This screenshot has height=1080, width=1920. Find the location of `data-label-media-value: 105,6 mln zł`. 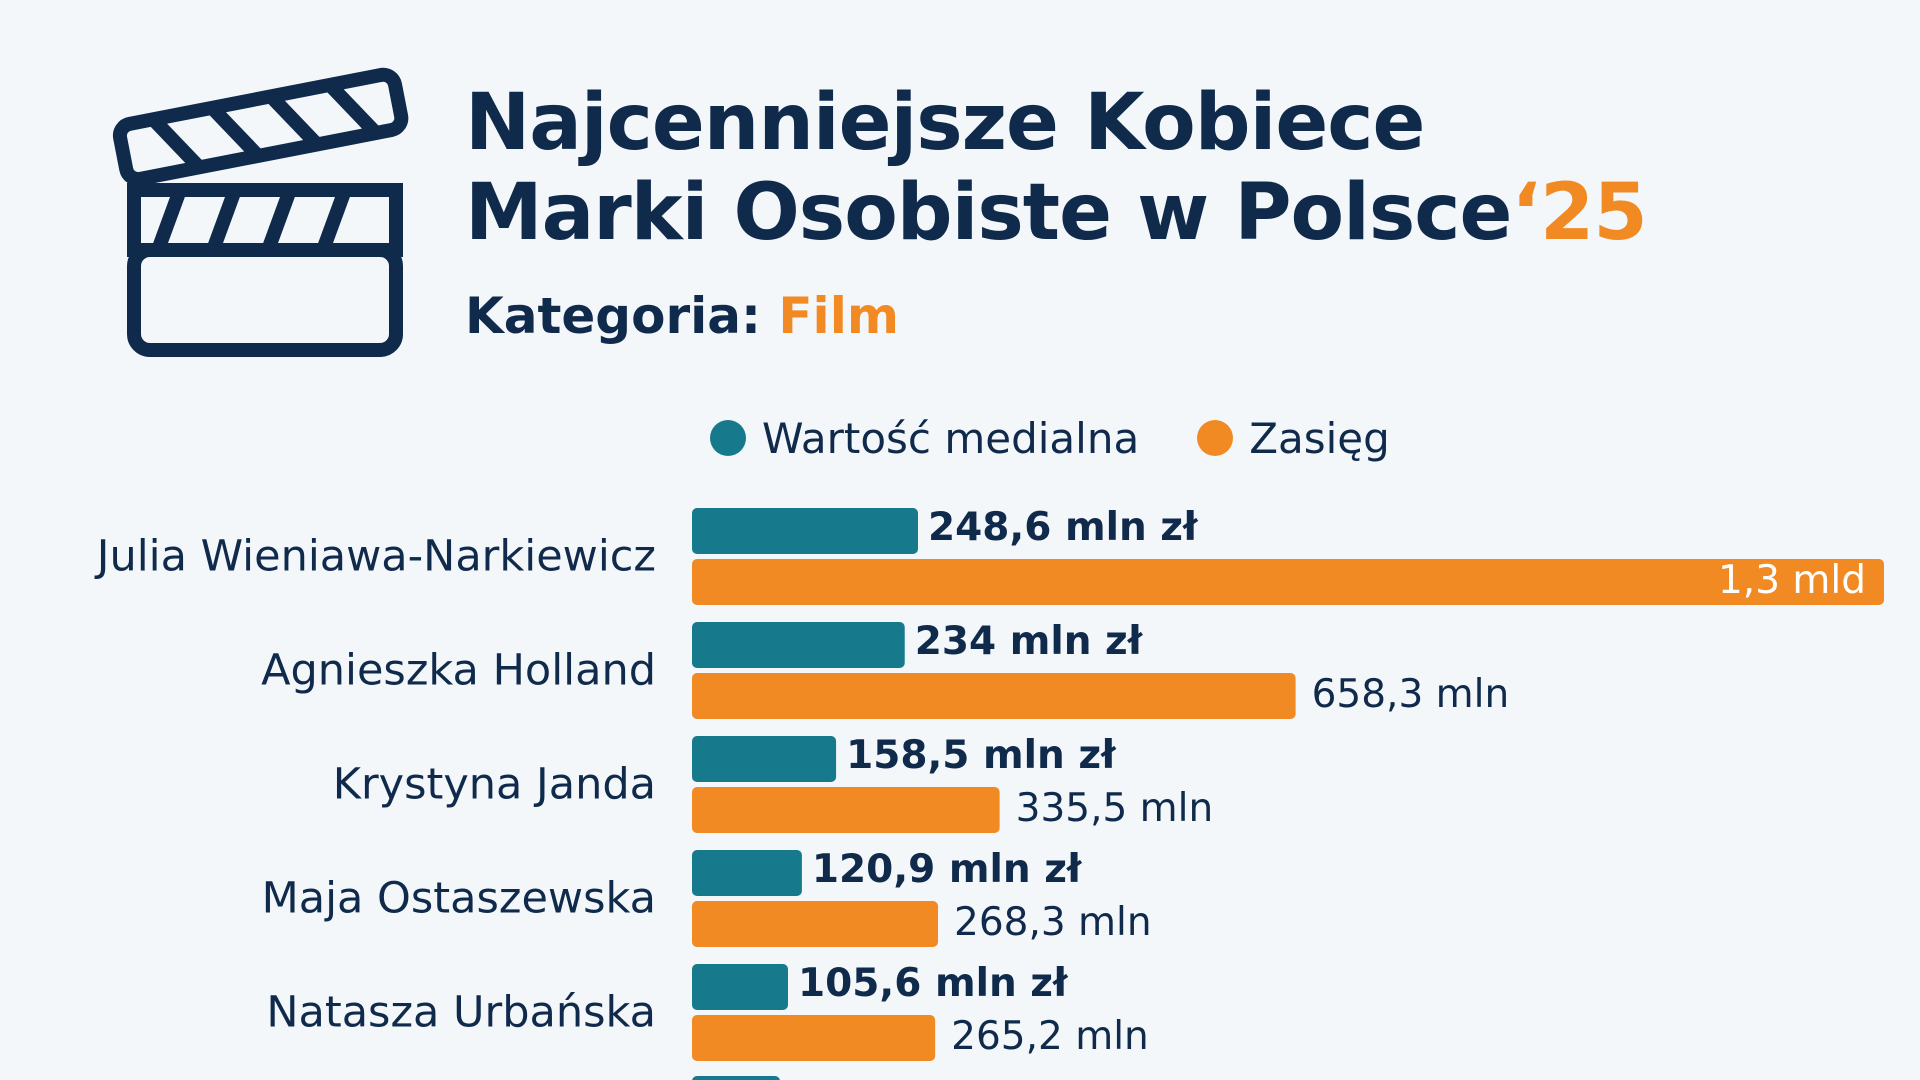

data-label-media-value: 105,6 mln zł is located at coordinates (933, 983).